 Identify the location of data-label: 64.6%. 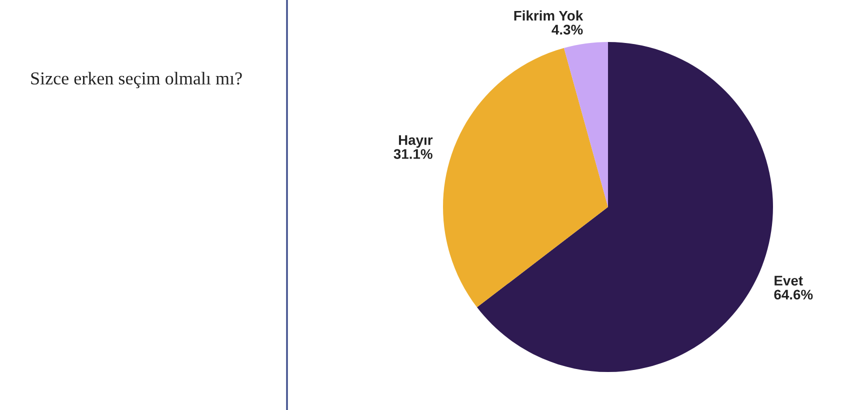
(793, 295).